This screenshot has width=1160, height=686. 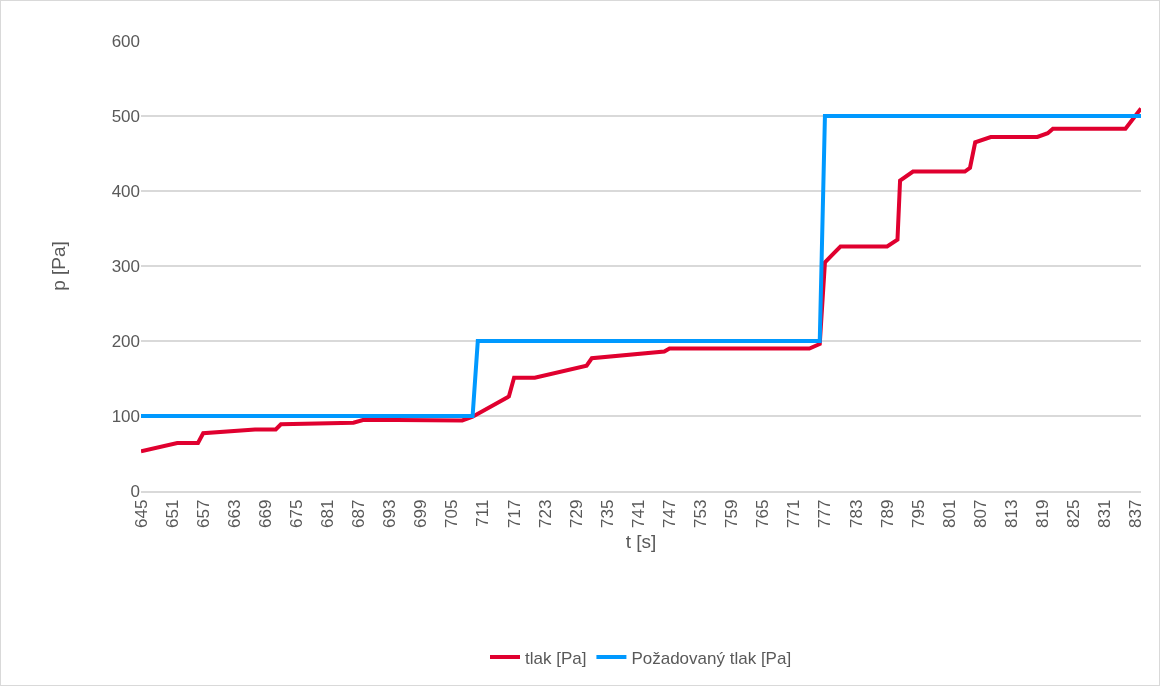 What do you see at coordinates (141, 513) in the screenshot?
I see `x-tick-label: 645` at bounding box center [141, 513].